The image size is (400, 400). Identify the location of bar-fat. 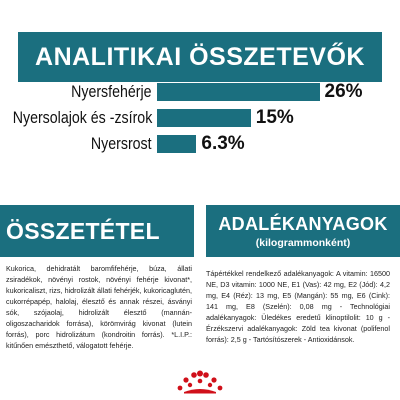
(204, 118).